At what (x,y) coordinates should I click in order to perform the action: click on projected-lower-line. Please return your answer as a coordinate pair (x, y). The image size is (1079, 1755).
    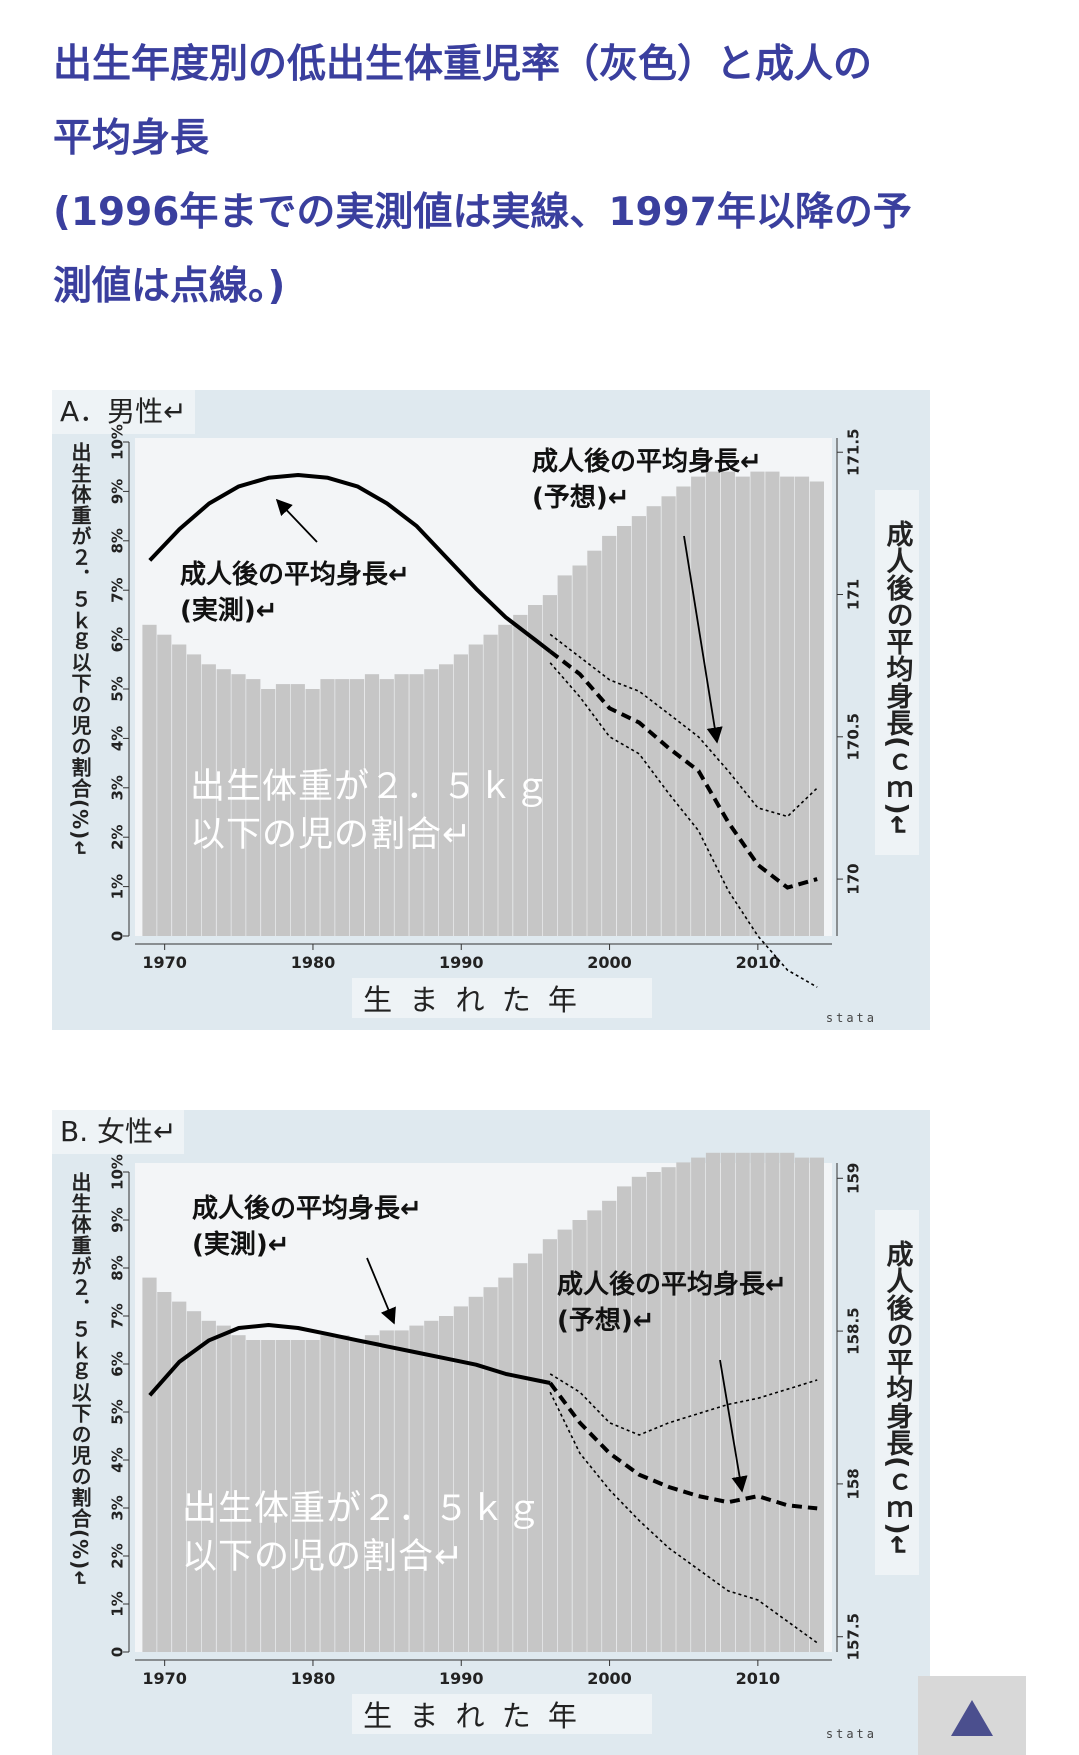
    Looking at the image, I should click on (683, 1517).